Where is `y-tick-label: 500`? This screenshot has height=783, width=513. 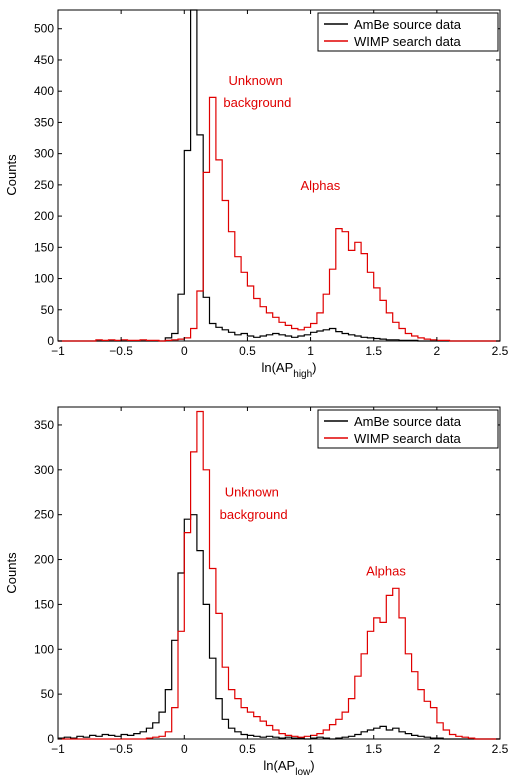
y-tick-label: 500 is located at coordinates (44, 29).